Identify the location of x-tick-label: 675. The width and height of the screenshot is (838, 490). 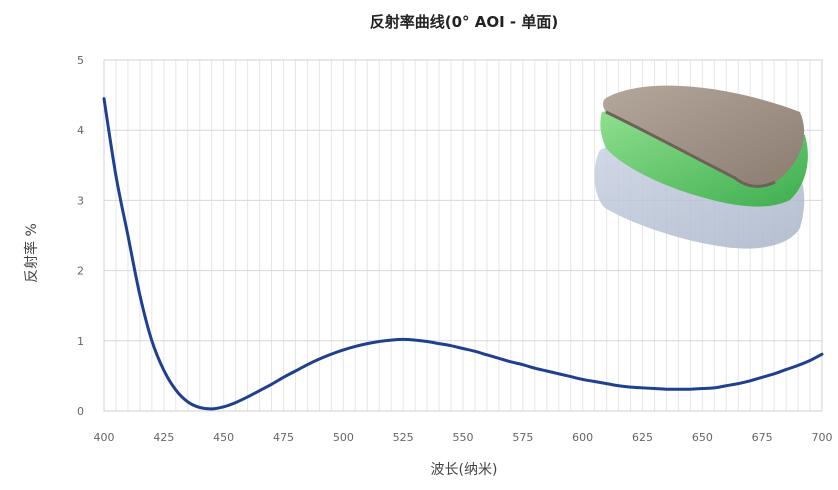
(762, 437).